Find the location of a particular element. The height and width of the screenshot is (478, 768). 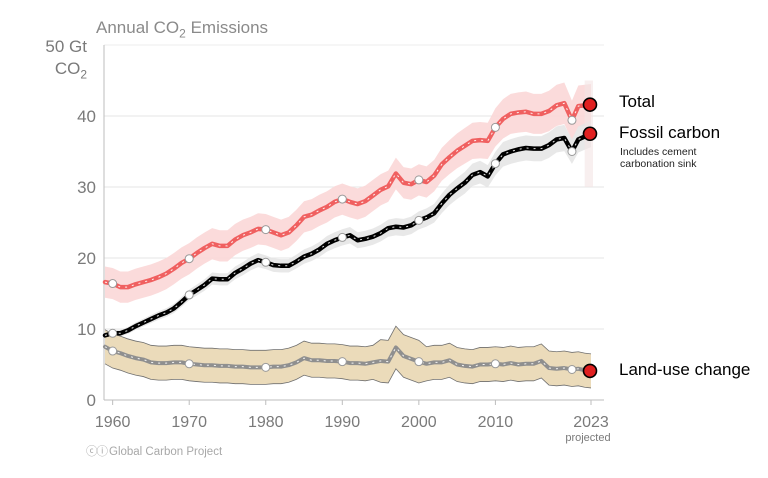

fossil-note-line1: Includes cement is located at coordinates (658, 152).